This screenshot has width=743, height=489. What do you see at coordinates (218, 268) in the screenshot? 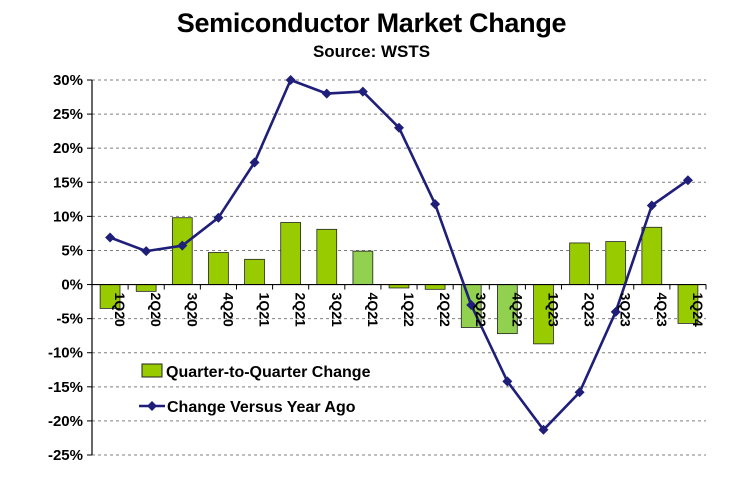
I see `bar-4Q20` at bounding box center [218, 268].